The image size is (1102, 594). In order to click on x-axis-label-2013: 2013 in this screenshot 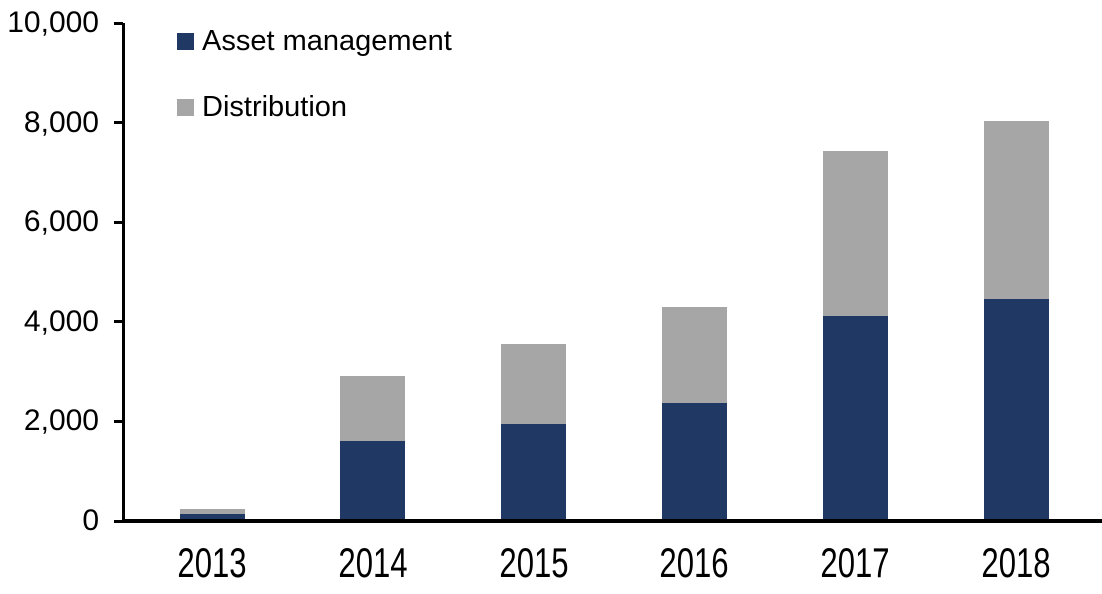, I will do `click(212, 562)`.